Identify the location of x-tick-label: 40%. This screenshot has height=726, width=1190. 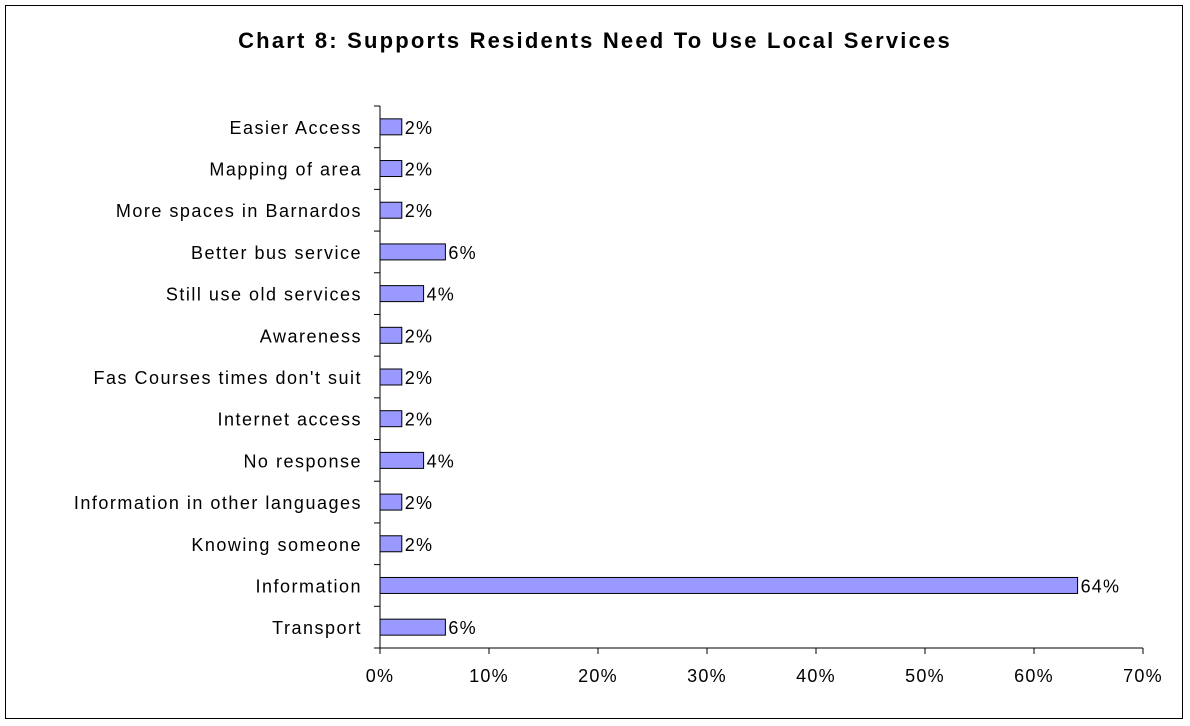
(816, 676).